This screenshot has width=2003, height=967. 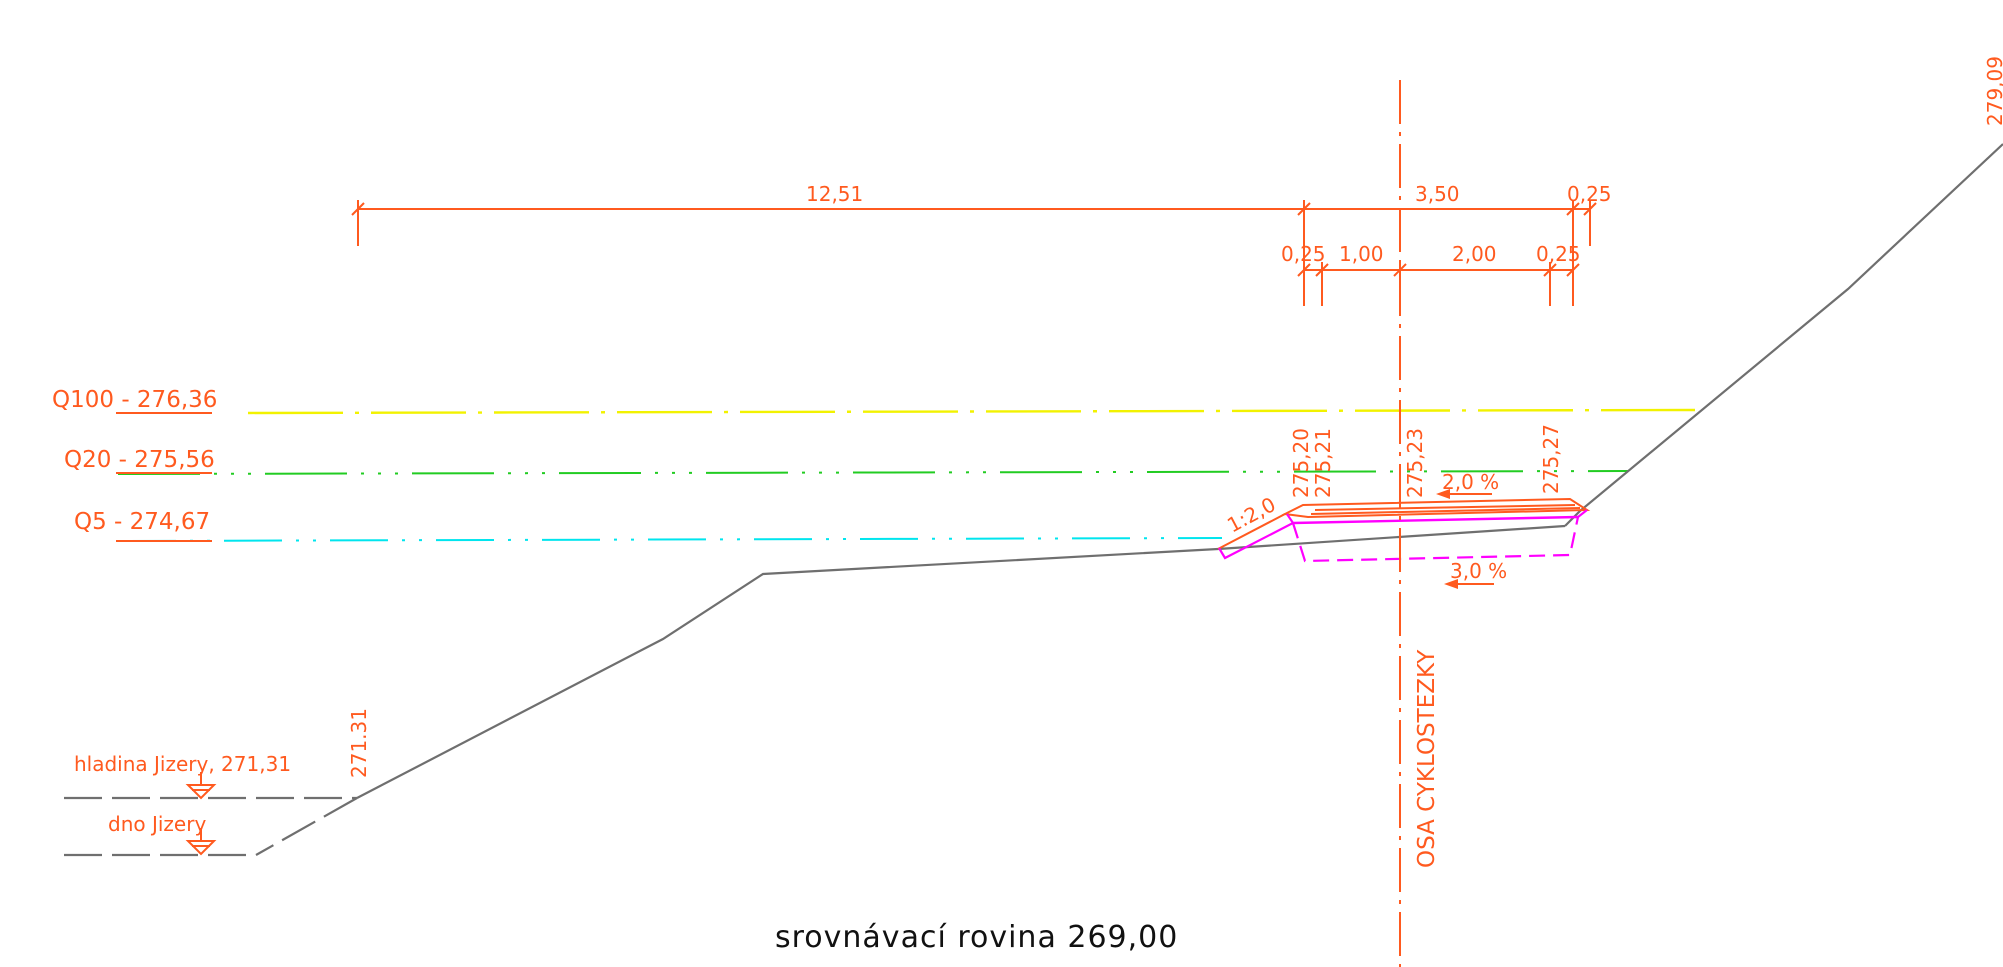 I want to click on dimension-3-50: 3,50, so click(x=1437, y=194).